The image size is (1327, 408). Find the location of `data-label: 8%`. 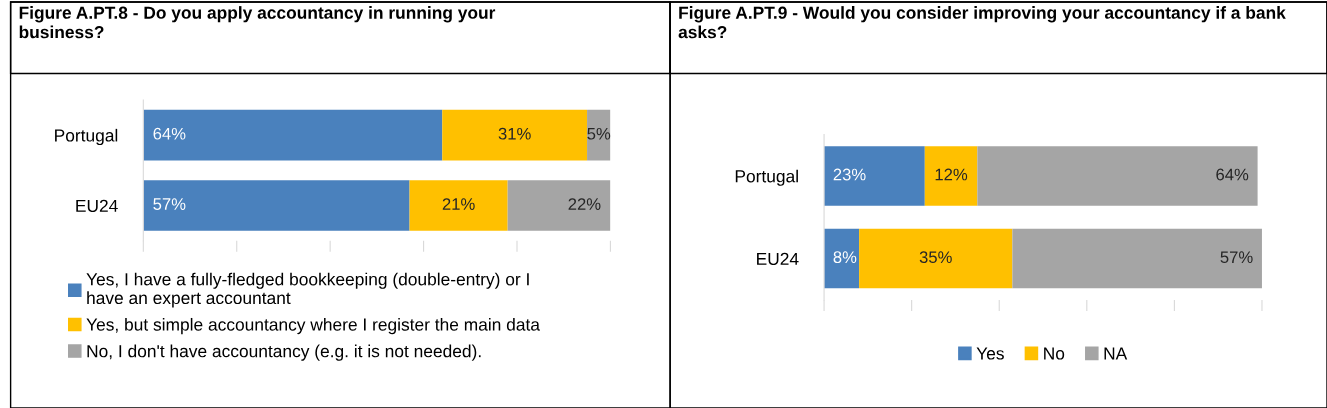

data-label: 8% is located at coordinates (845, 257).